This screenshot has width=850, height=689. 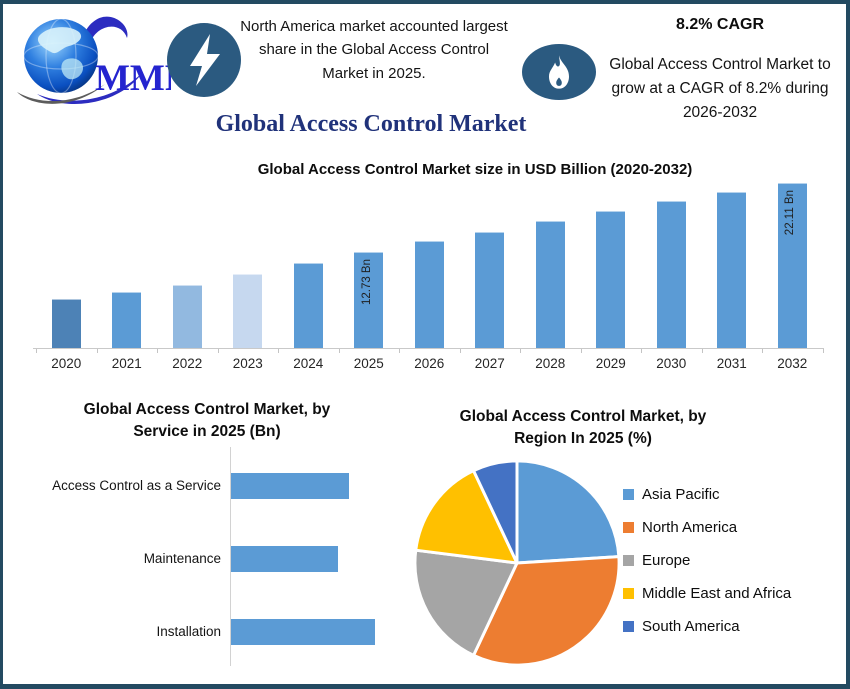 What do you see at coordinates (188, 631) in the screenshot?
I see `service-category-label: Installation` at bounding box center [188, 631].